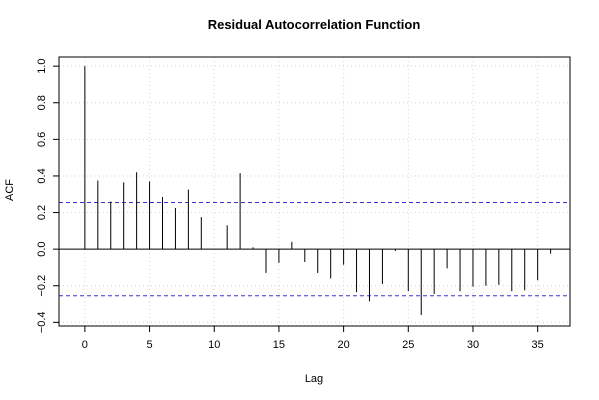  I want to click on x-tick-label: 0, so click(85, 345).